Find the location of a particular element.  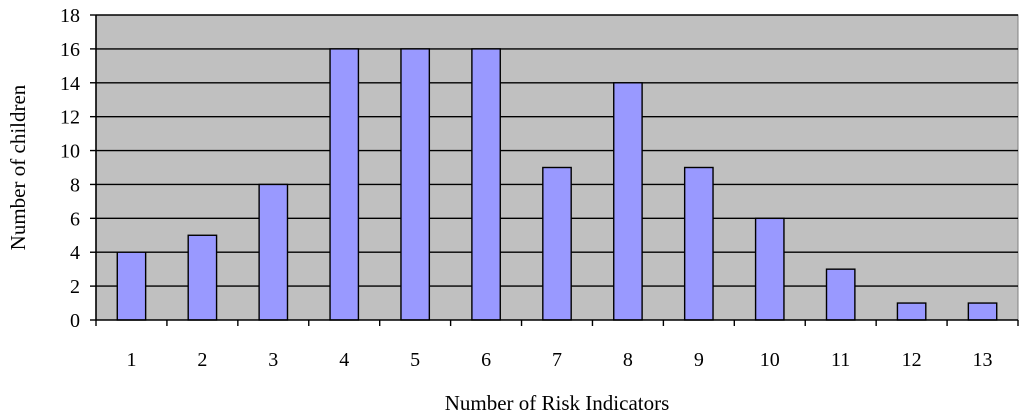

x-tick-label: 1 is located at coordinates (131, 360).